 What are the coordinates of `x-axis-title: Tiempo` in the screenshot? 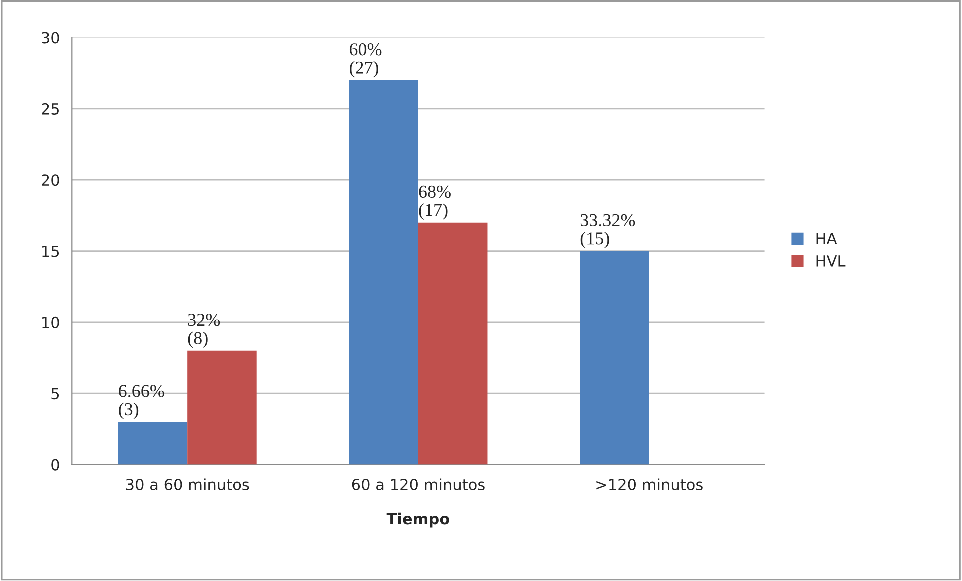 It's located at (418, 520).